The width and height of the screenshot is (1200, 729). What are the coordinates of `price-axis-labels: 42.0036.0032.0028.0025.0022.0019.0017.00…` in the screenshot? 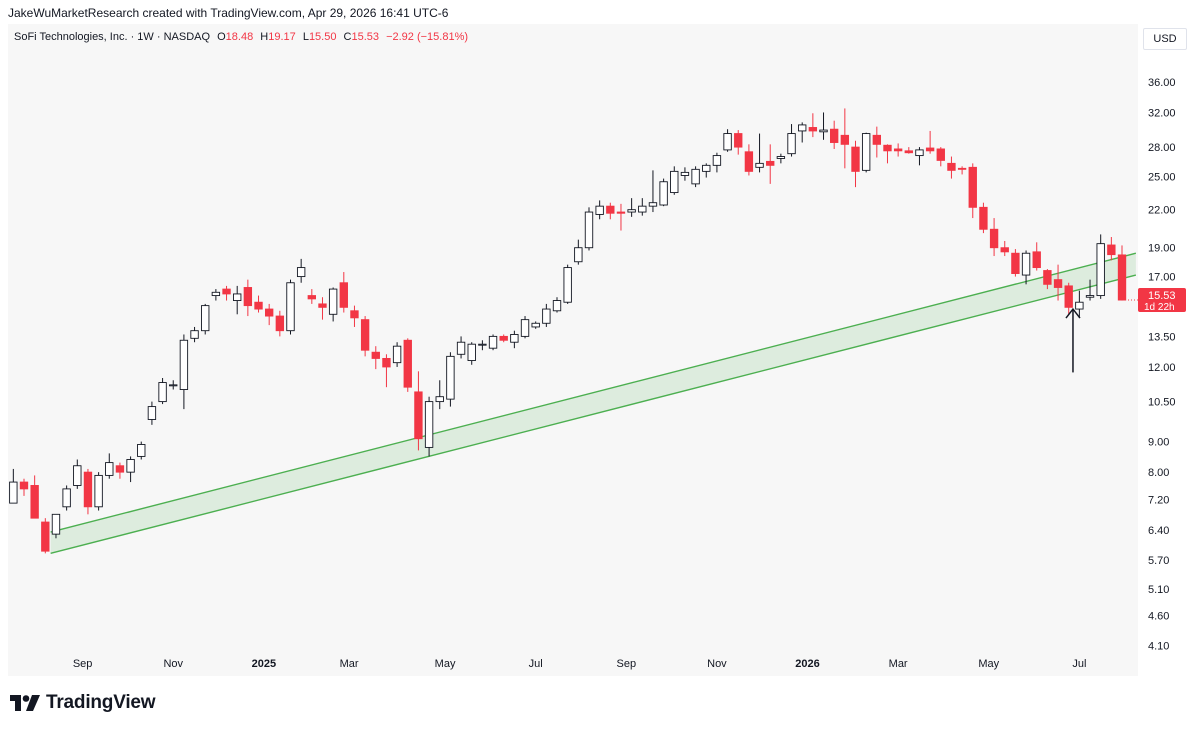 It's located at (1162, 345).